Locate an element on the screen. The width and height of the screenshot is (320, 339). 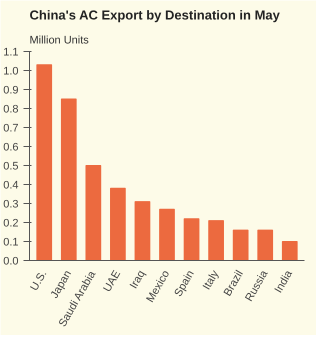
y-tick-label: 1.1 is located at coordinates (11, 52).